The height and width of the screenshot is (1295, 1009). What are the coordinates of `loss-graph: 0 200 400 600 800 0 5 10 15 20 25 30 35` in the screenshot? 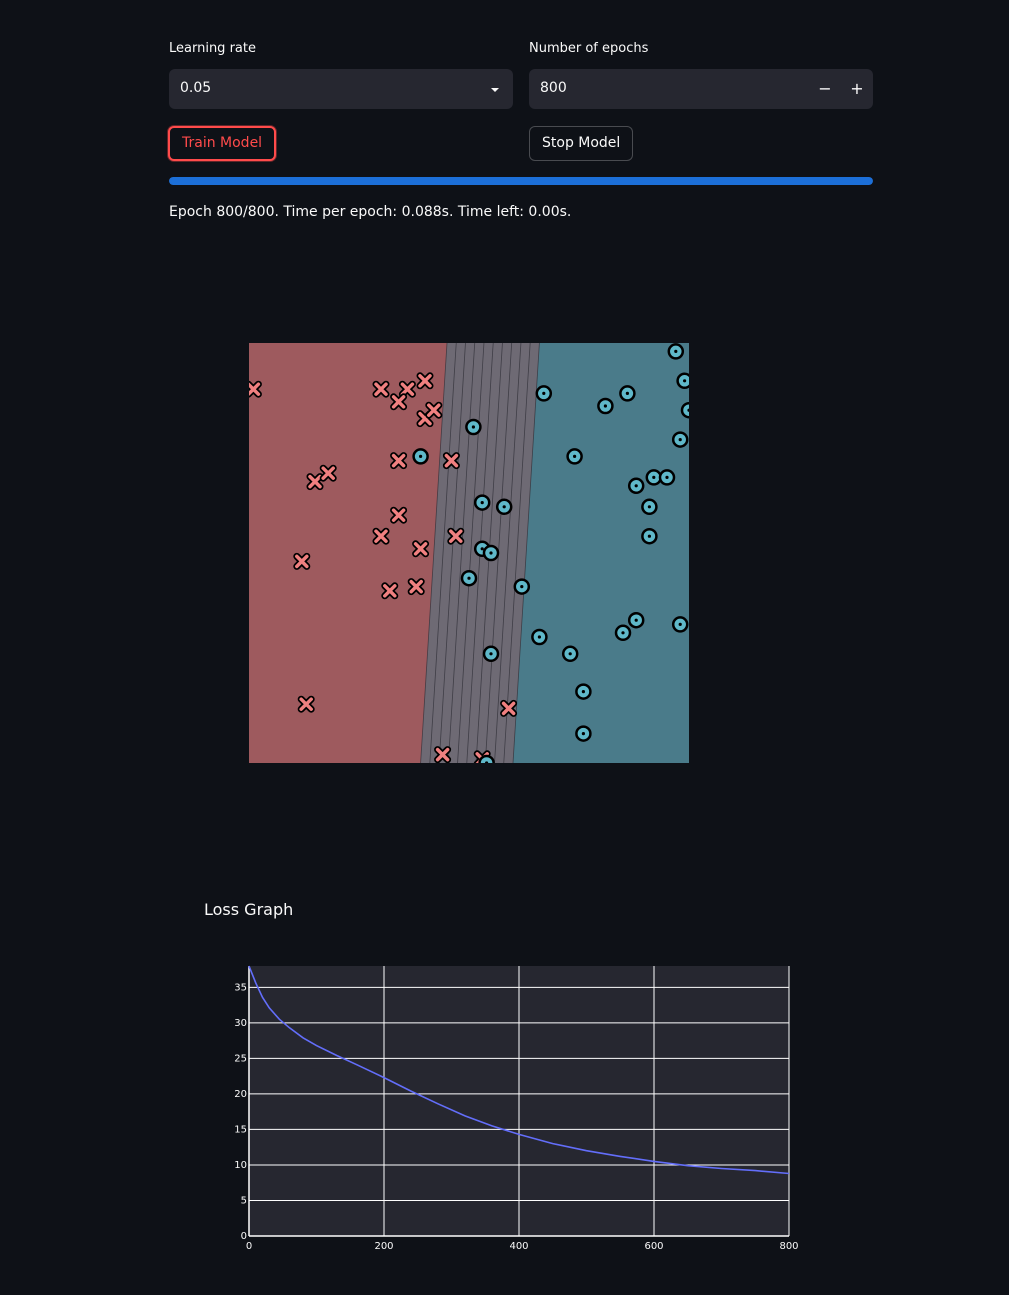 It's located at (516, 1108).